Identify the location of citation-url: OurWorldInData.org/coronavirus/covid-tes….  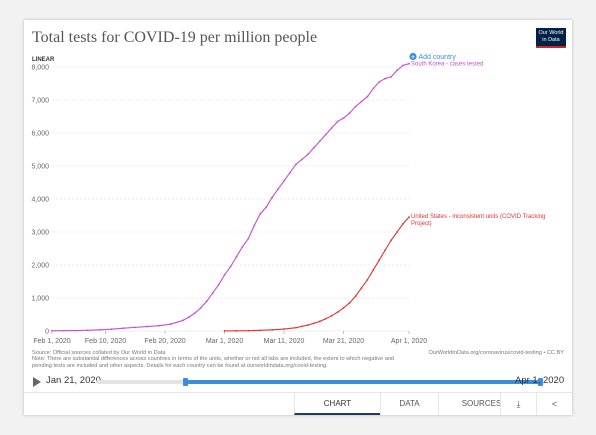
(496, 353).